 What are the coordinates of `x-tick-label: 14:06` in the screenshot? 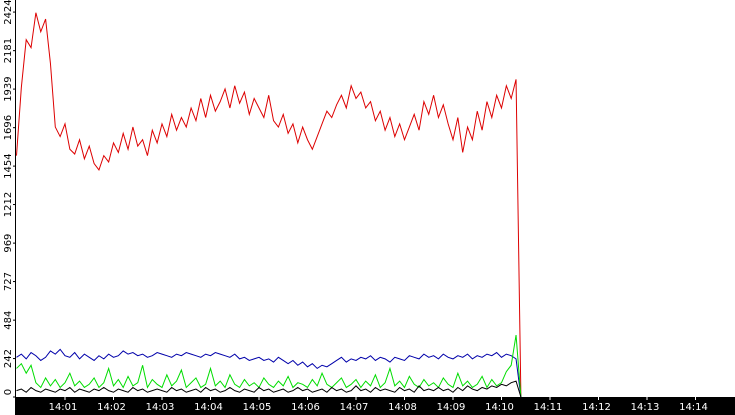 It's located at (305, 407).